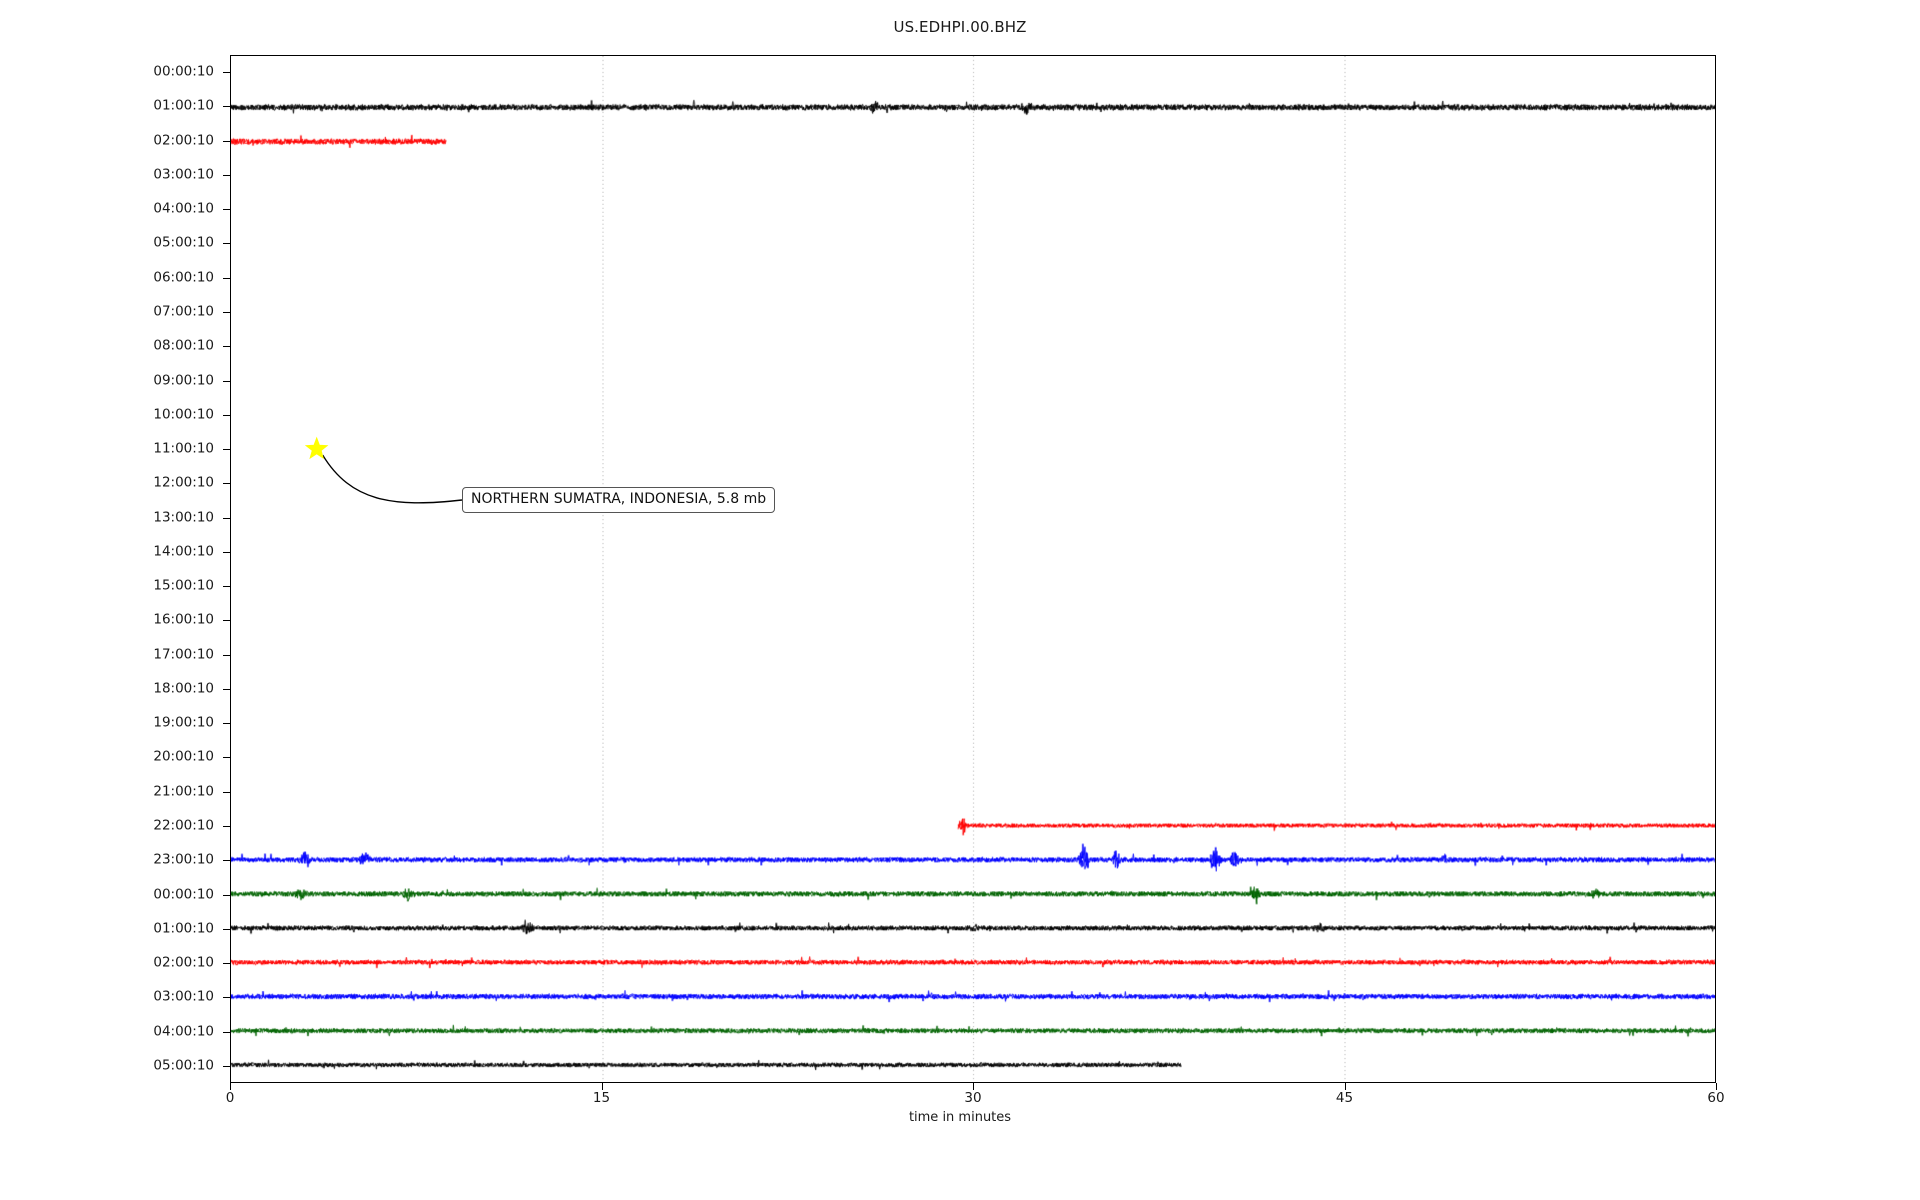 The width and height of the screenshot is (1920, 1200). What do you see at coordinates (183, 585) in the screenshot?
I see `y-axis-tick-label: 15:00:10` at bounding box center [183, 585].